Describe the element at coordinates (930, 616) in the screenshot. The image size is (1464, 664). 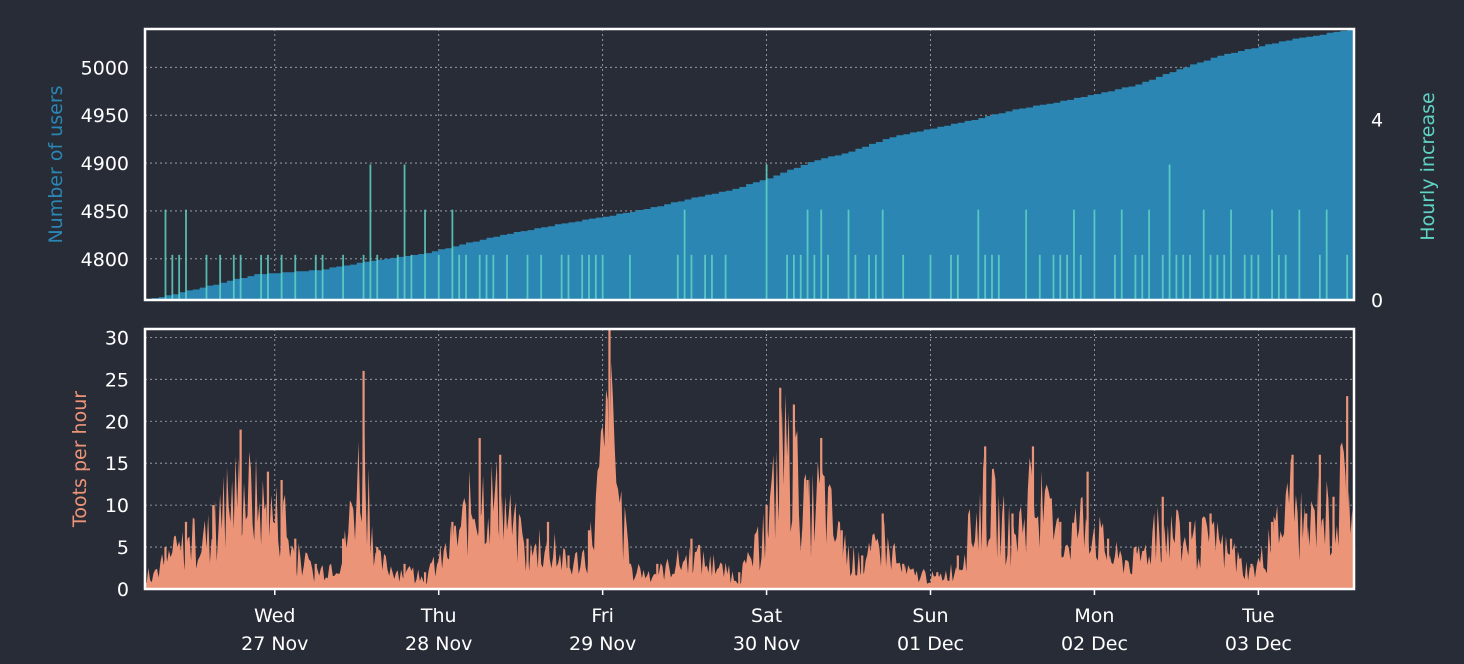
I see `date-tick-day: Sun` at that location.